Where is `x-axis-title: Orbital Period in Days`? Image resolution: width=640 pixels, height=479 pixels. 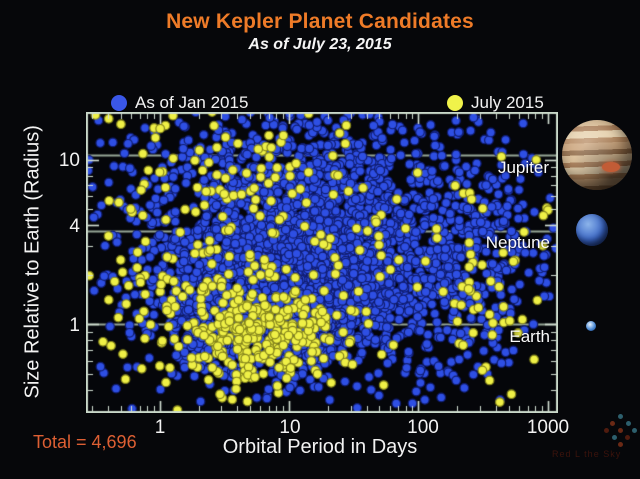
x-axis-title: Orbital Period in Days is located at coordinates (320, 447).